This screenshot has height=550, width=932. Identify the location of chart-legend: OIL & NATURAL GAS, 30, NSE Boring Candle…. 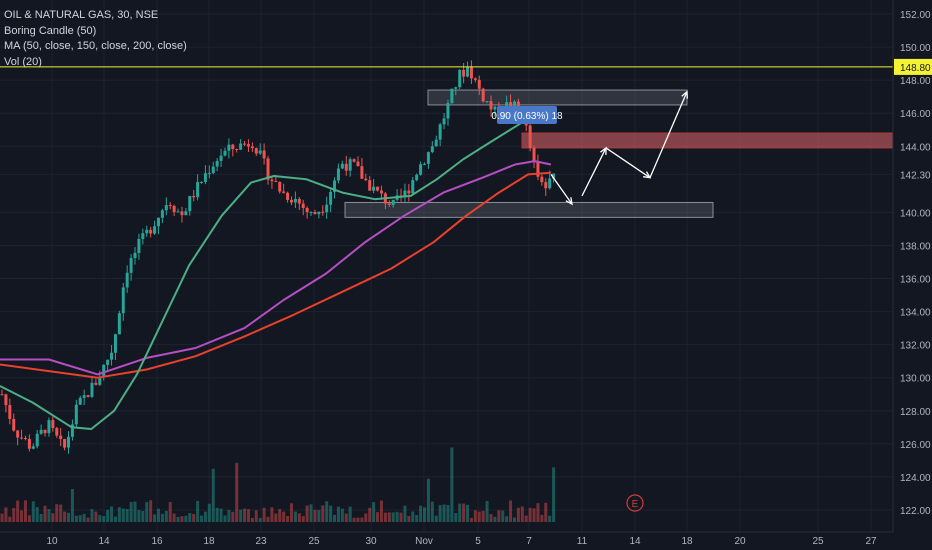
(95, 39).